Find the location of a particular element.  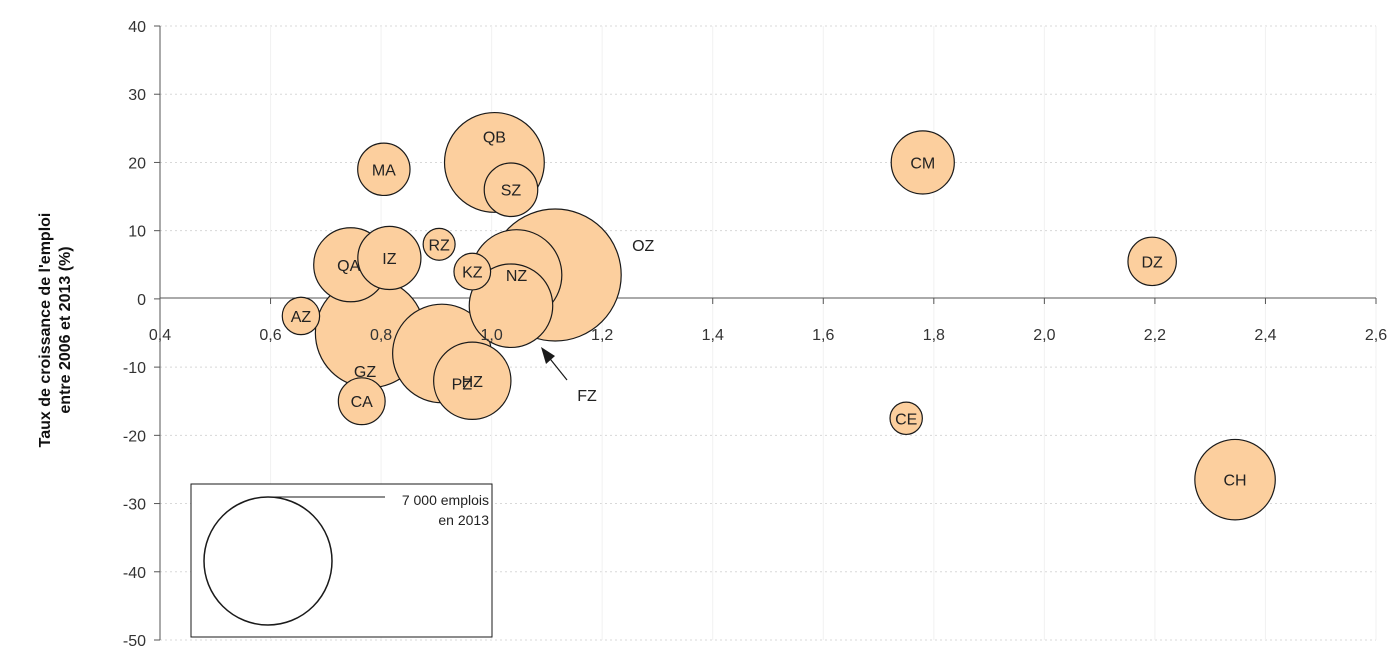

y-tick-label: -30 is located at coordinates (134, 505).